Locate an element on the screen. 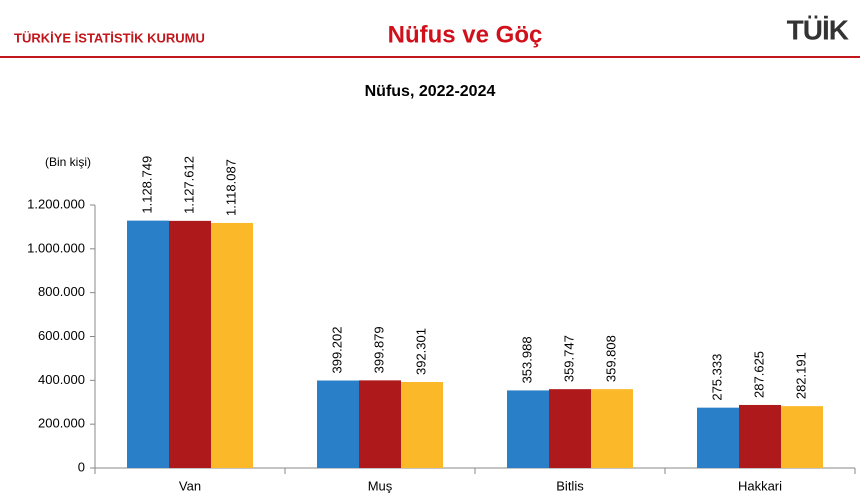 The height and width of the screenshot is (502, 860). data-label: 392.301 is located at coordinates (420, 351).